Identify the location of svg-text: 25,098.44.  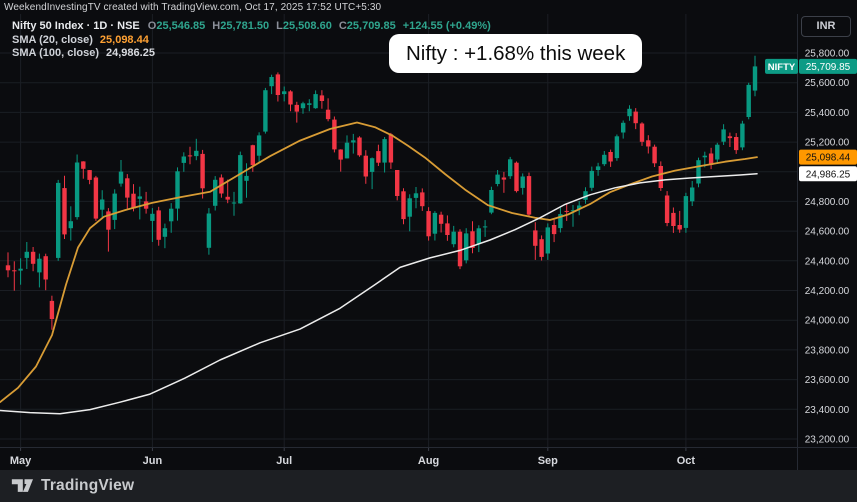
(828, 158).